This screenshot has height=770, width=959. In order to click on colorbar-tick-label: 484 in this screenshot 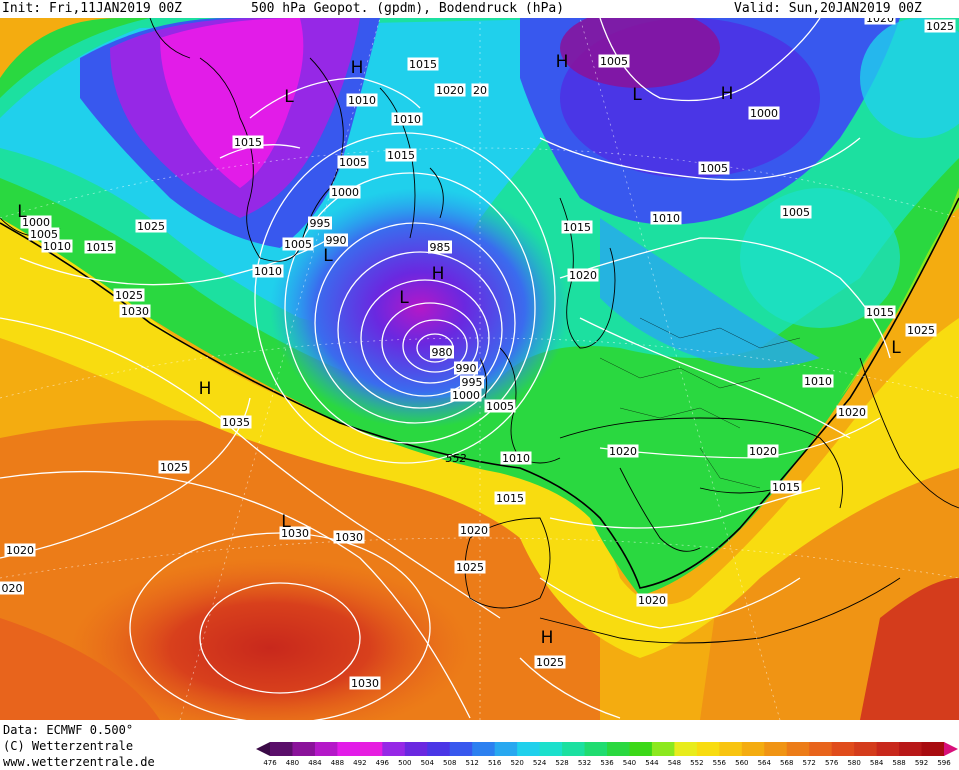, I will do `click(315, 763)`.